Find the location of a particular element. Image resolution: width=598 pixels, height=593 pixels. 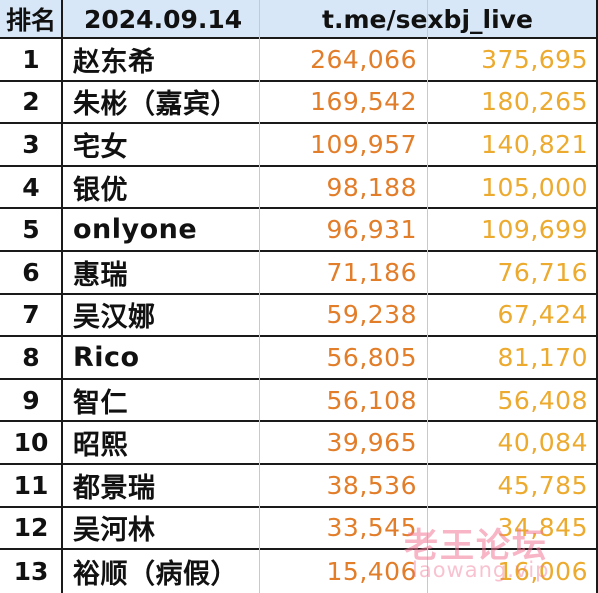

rank-number-cell: 11 is located at coordinates (31, 485).